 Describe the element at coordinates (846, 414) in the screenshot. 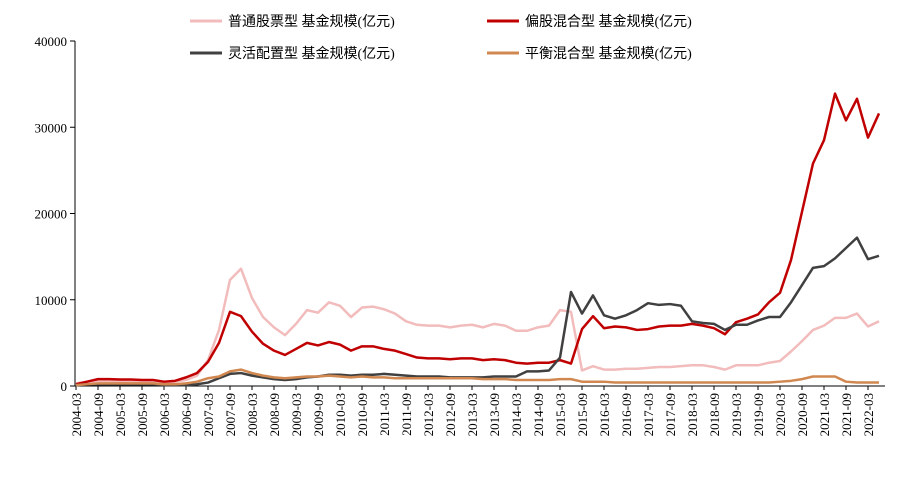

I see `x-tick-label: 2021-09` at that location.